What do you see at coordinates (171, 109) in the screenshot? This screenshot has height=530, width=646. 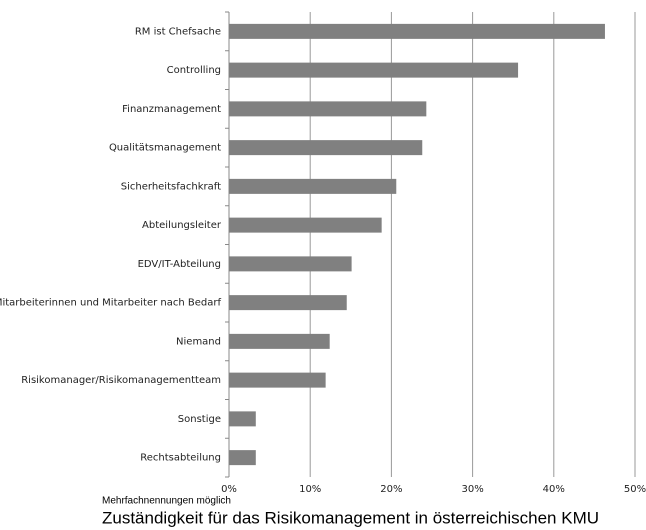 I see `y-tick-label: Finanzmanagement` at bounding box center [171, 109].